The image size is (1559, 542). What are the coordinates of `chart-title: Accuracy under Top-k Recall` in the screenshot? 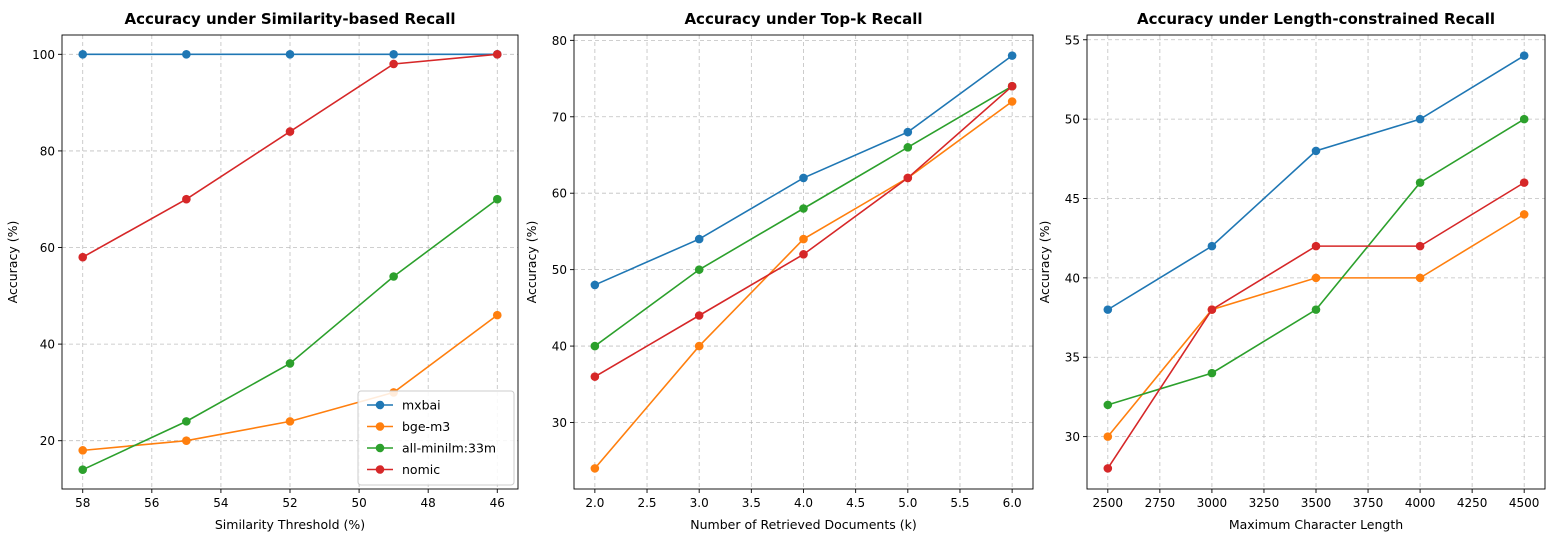 It's located at (803, 19).